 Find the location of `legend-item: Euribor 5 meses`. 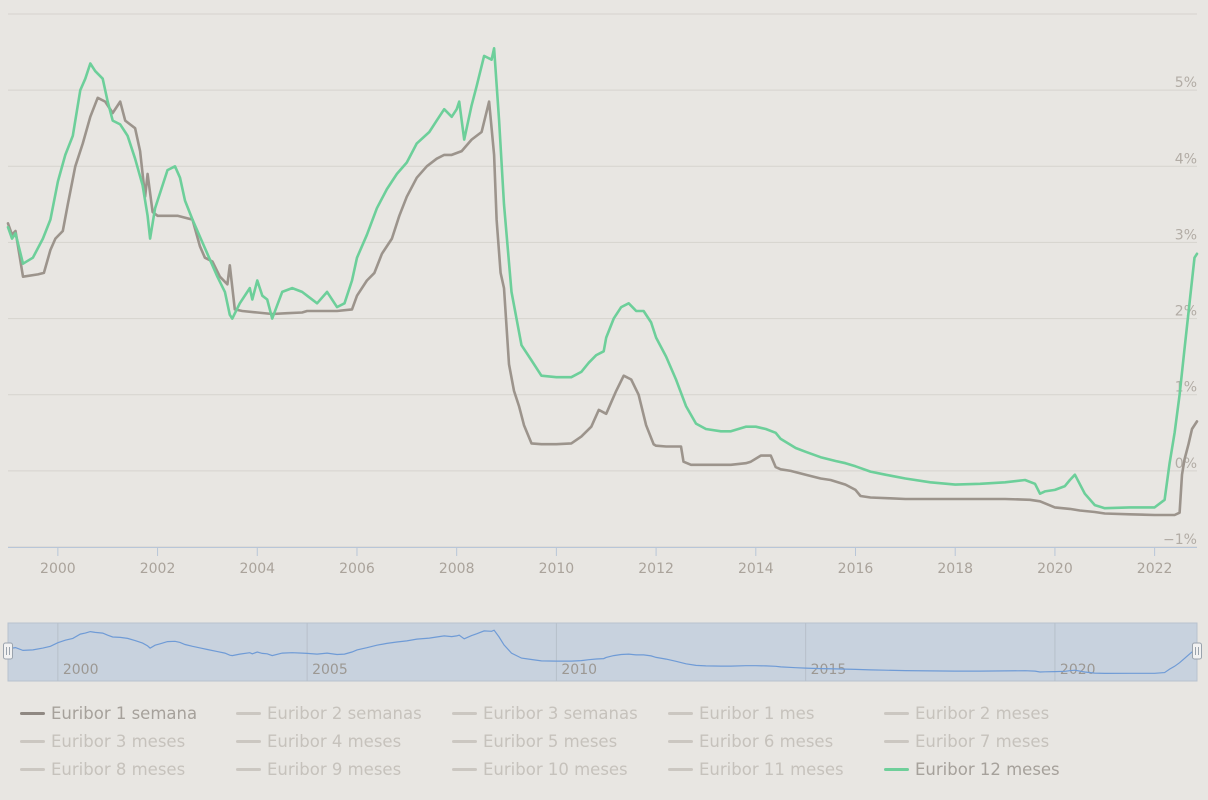

legend-item: Euribor 5 meses is located at coordinates (560, 741).